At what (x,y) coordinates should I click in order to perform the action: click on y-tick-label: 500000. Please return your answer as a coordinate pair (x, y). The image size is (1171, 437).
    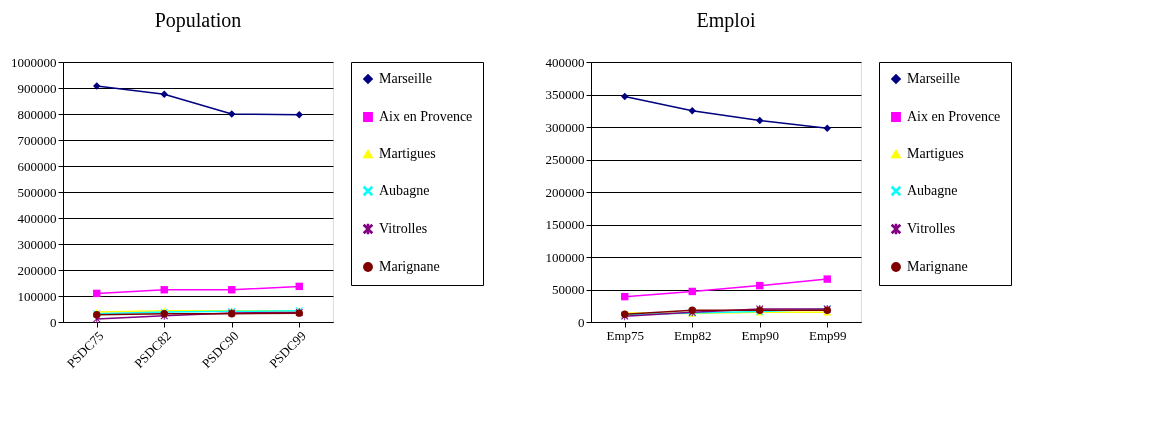
    Looking at the image, I should click on (37, 192).